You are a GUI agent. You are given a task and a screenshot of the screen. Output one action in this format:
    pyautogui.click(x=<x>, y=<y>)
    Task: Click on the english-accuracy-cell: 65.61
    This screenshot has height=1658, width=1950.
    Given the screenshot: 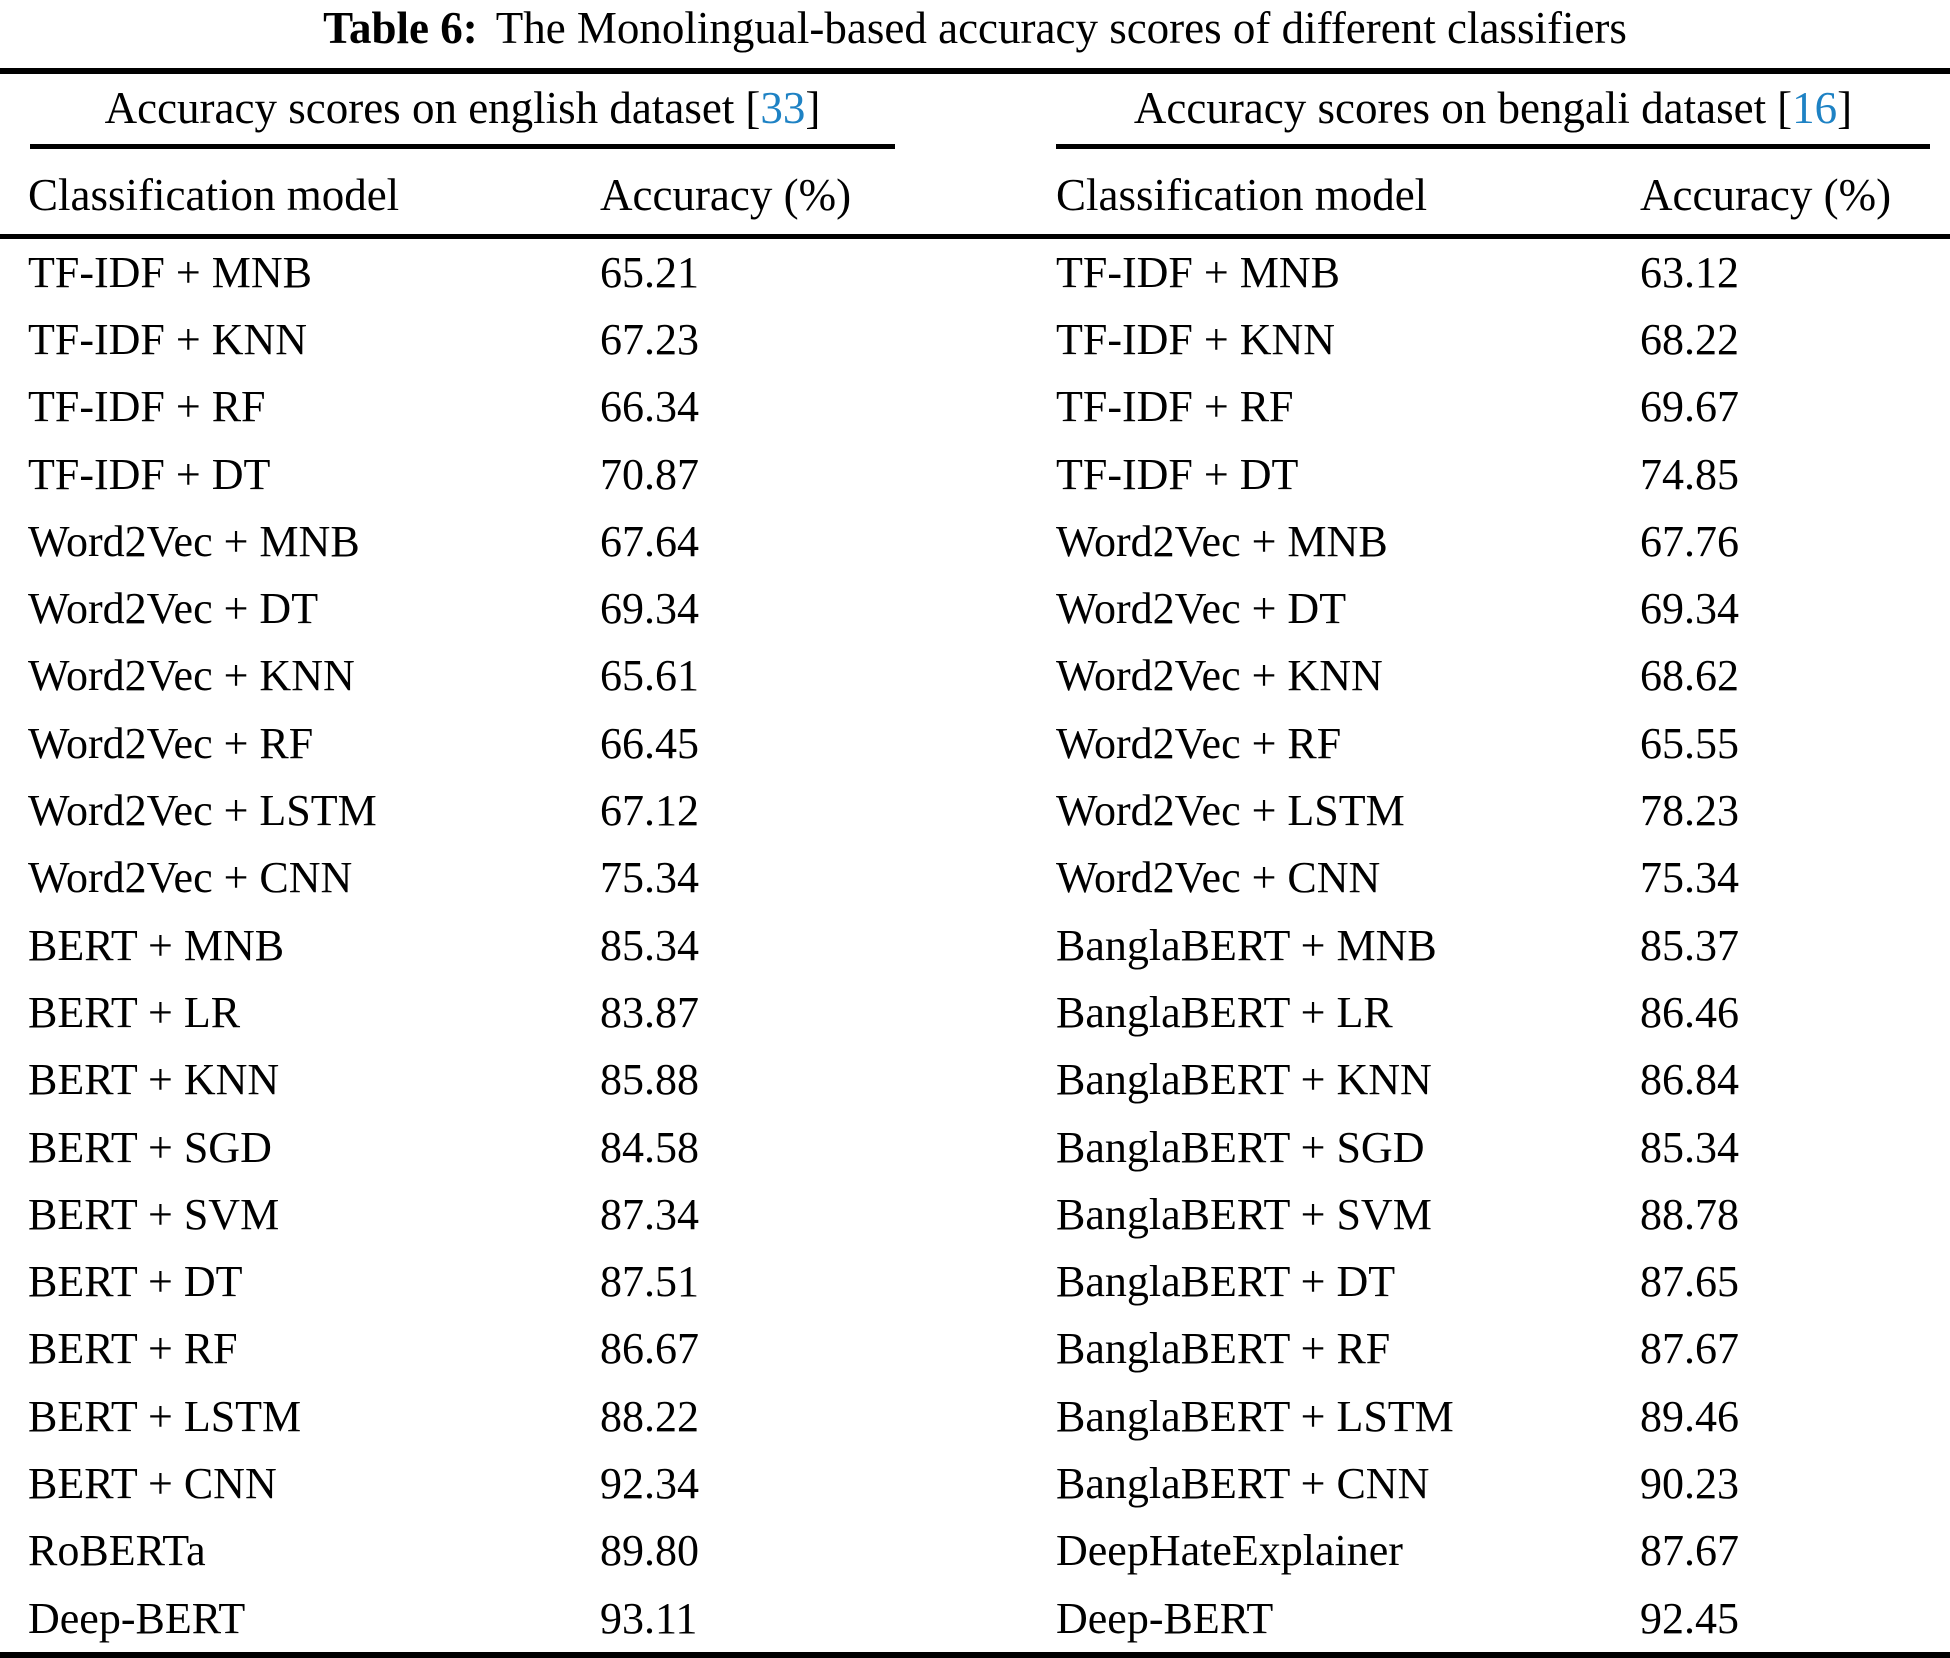 What is the action you would take?
    pyautogui.click(x=649, y=676)
    